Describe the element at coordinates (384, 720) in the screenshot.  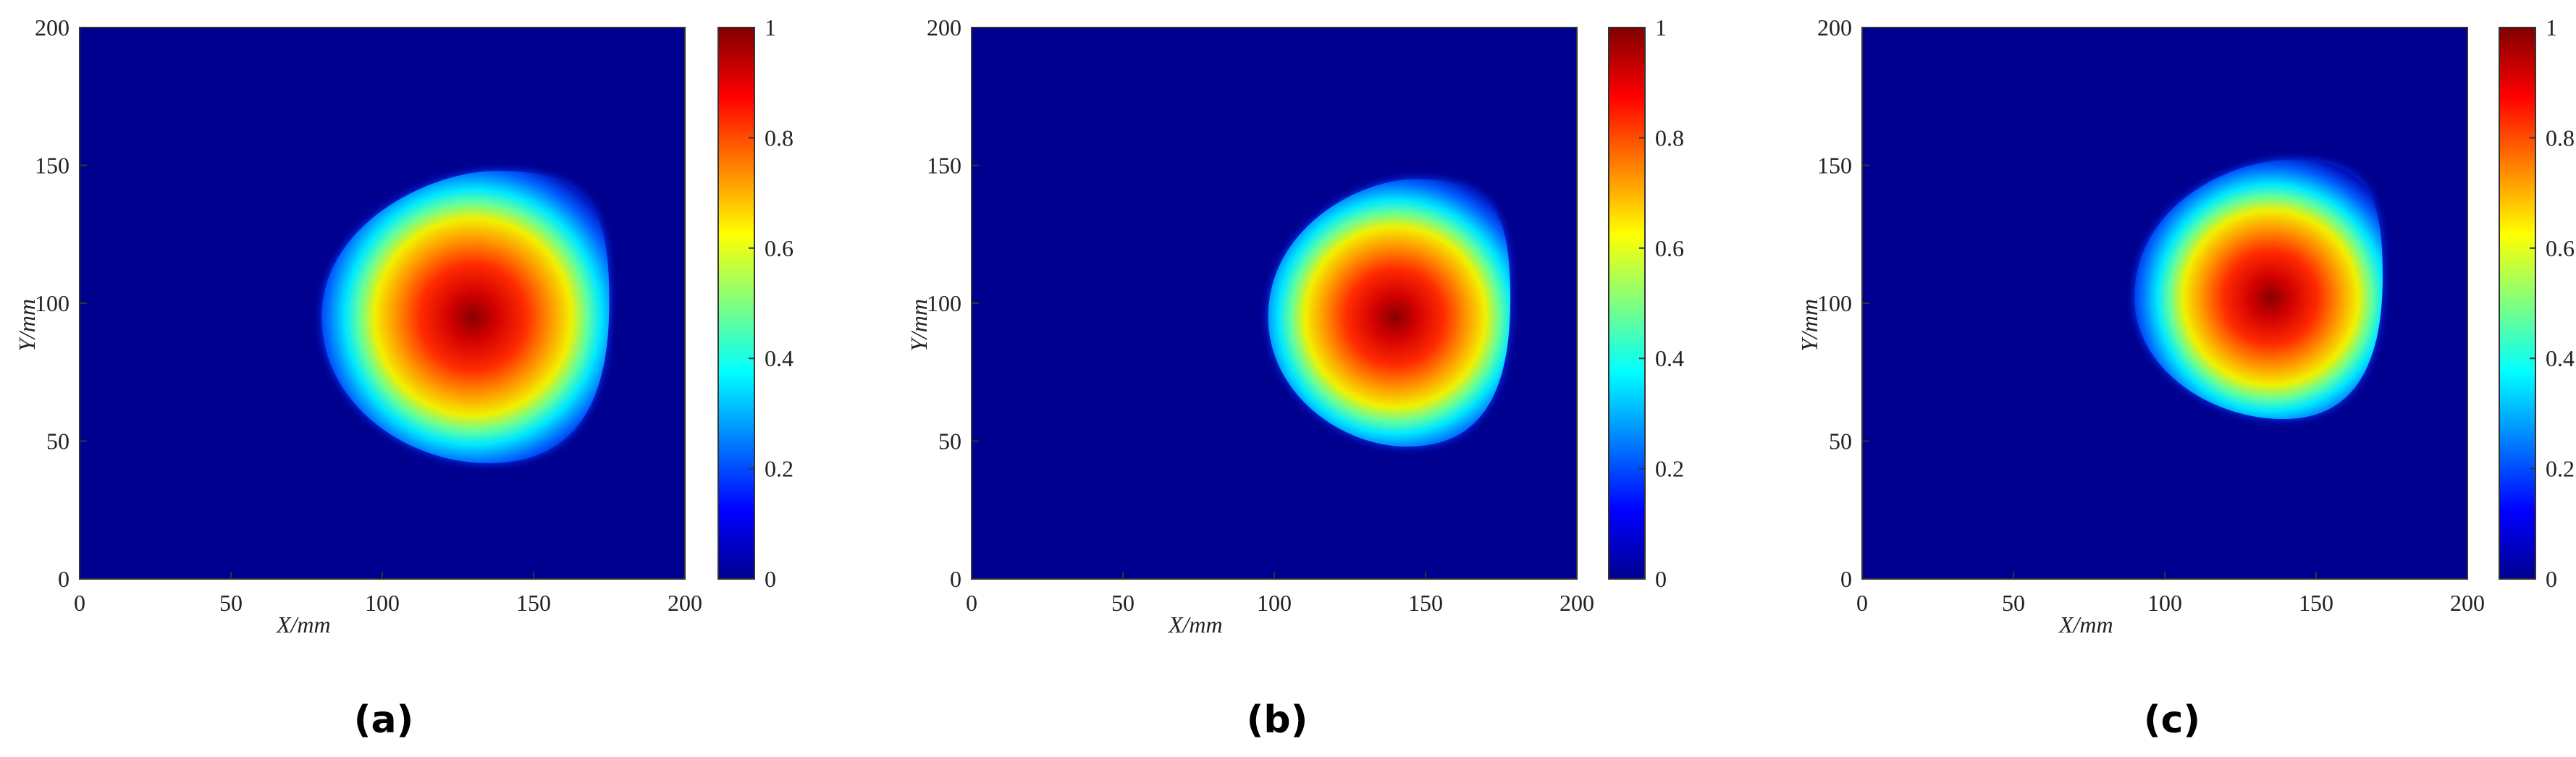
I see `panel-label: (a)` at that location.